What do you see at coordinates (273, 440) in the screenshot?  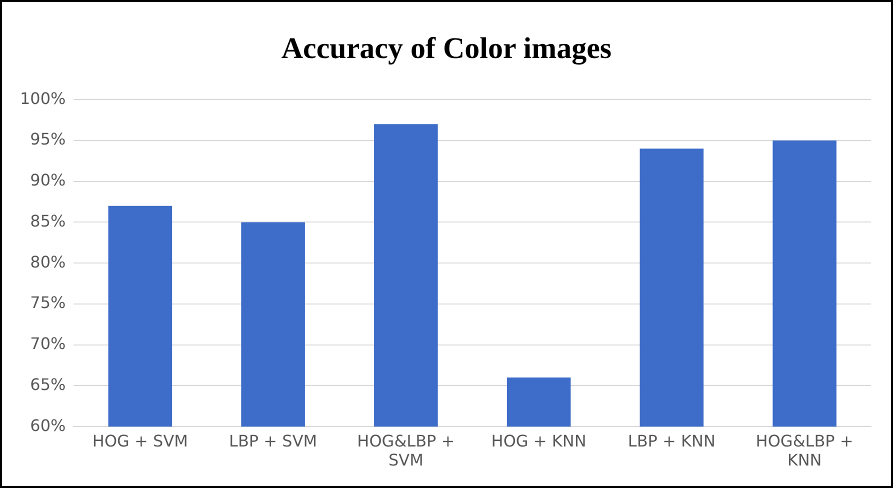 I see `x-tick-label: LBP + SVM` at bounding box center [273, 440].